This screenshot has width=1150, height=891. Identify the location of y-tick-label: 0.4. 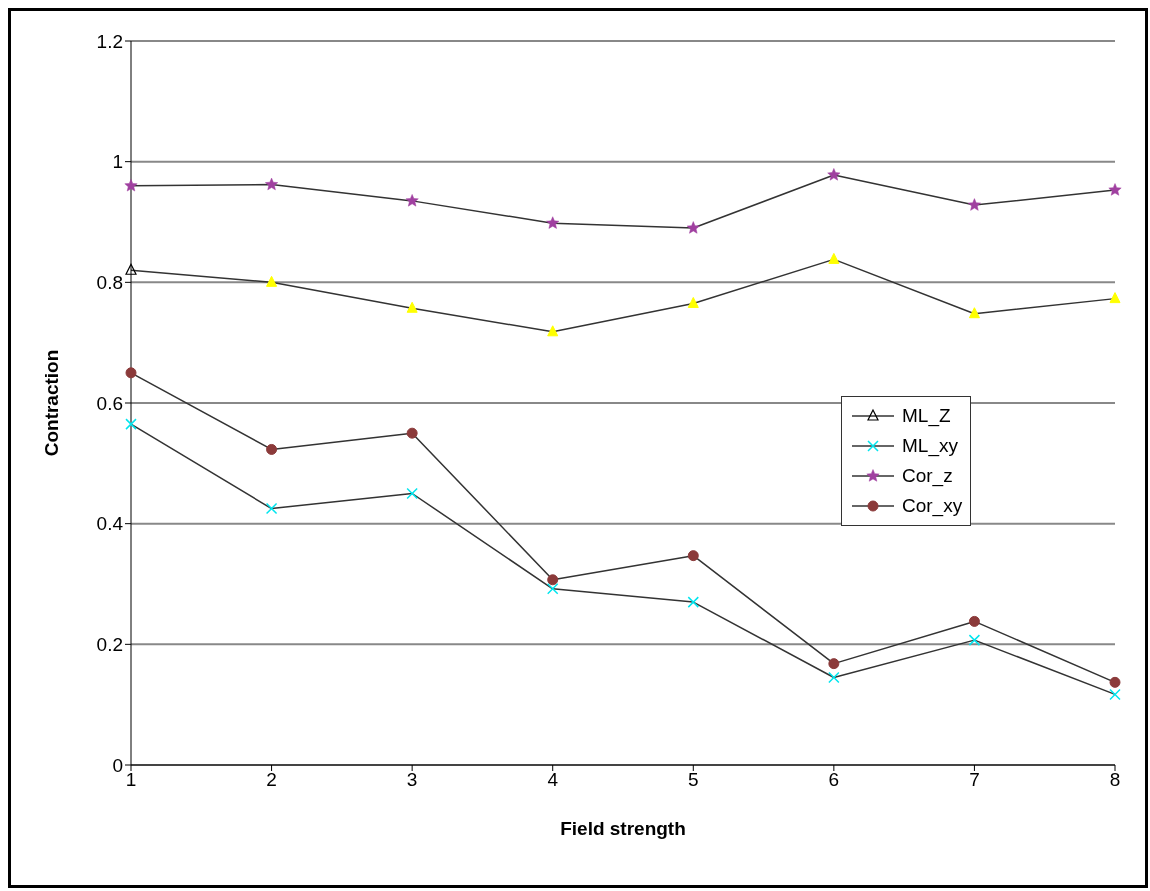
(110, 524).